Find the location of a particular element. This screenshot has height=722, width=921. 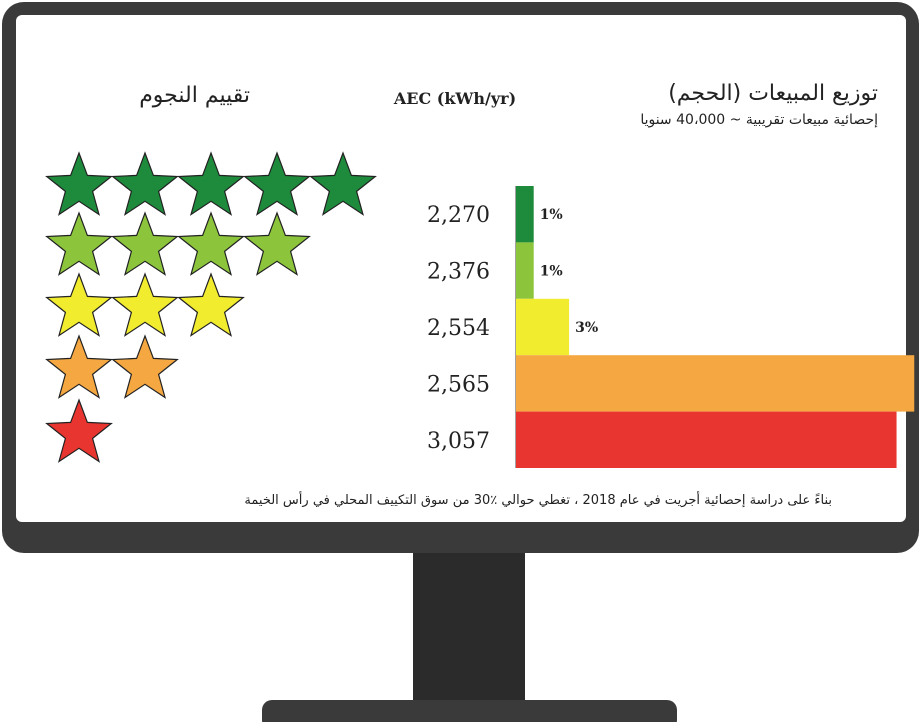

category-label: 2,376 is located at coordinates (458, 272).